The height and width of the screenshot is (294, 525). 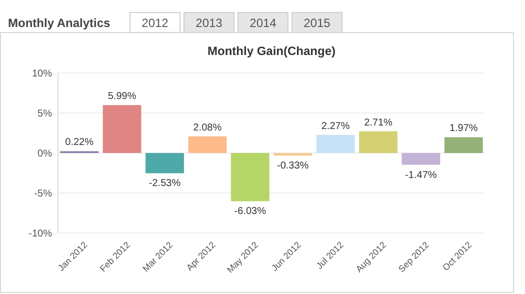 What do you see at coordinates (40, 234) in the screenshot?
I see `y-tick-label: -10%` at bounding box center [40, 234].